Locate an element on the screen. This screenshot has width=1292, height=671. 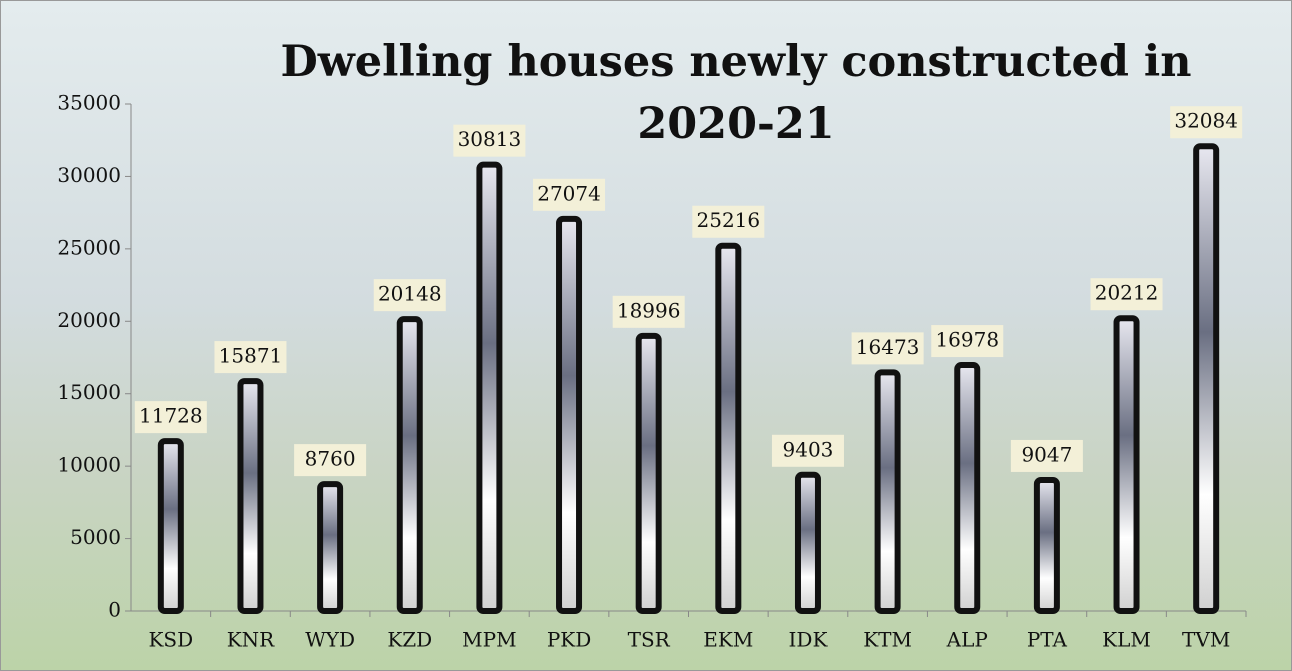
data-label: 27074 is located at coordinates (569, 193).